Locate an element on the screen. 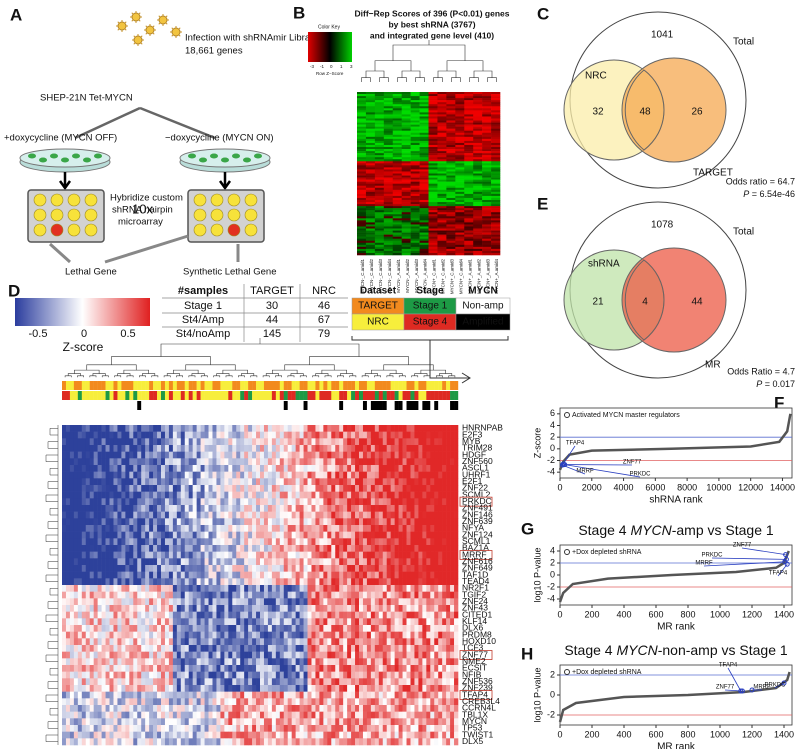 Image resolution: width=799 pixels, height=749 pixels. dataset-bar is located at coordinates (270, 385).